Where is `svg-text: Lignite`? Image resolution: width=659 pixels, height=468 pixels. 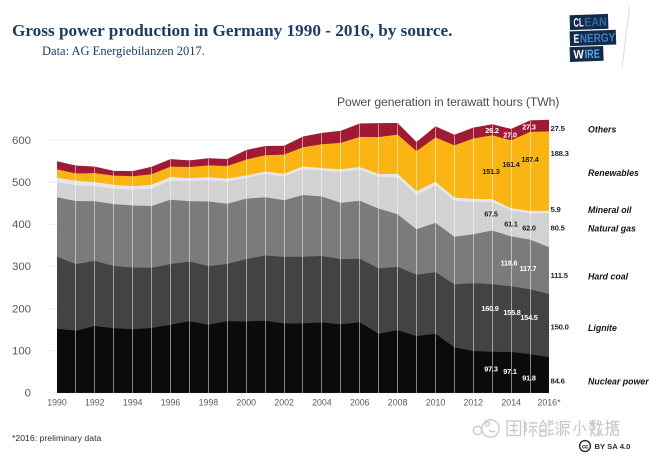 svg-text: Lignite is located at coordinates (602, 328).